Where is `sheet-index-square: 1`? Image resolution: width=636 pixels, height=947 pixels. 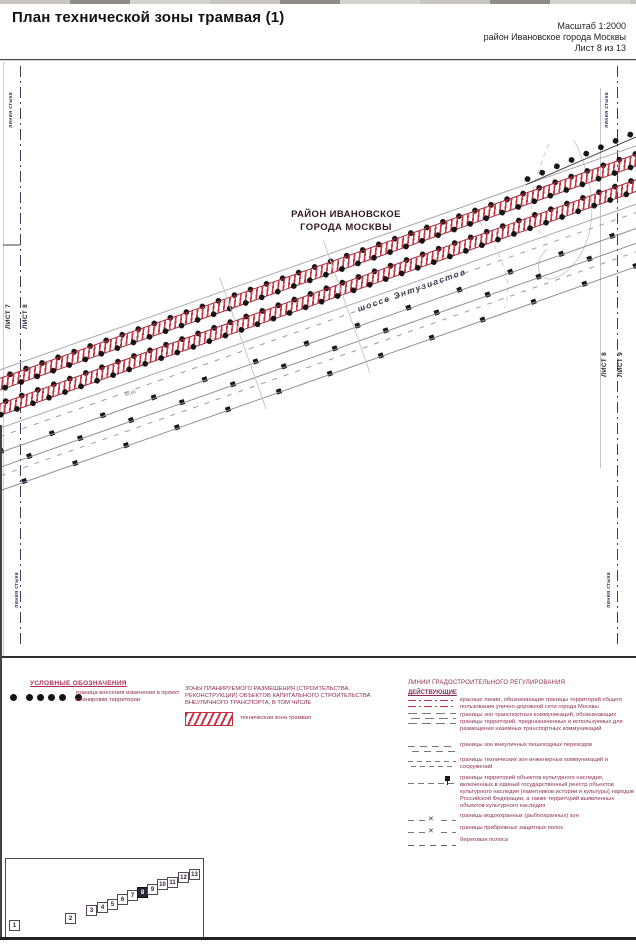
sheet-index-square: 1 is located at coordinates (14, 925).